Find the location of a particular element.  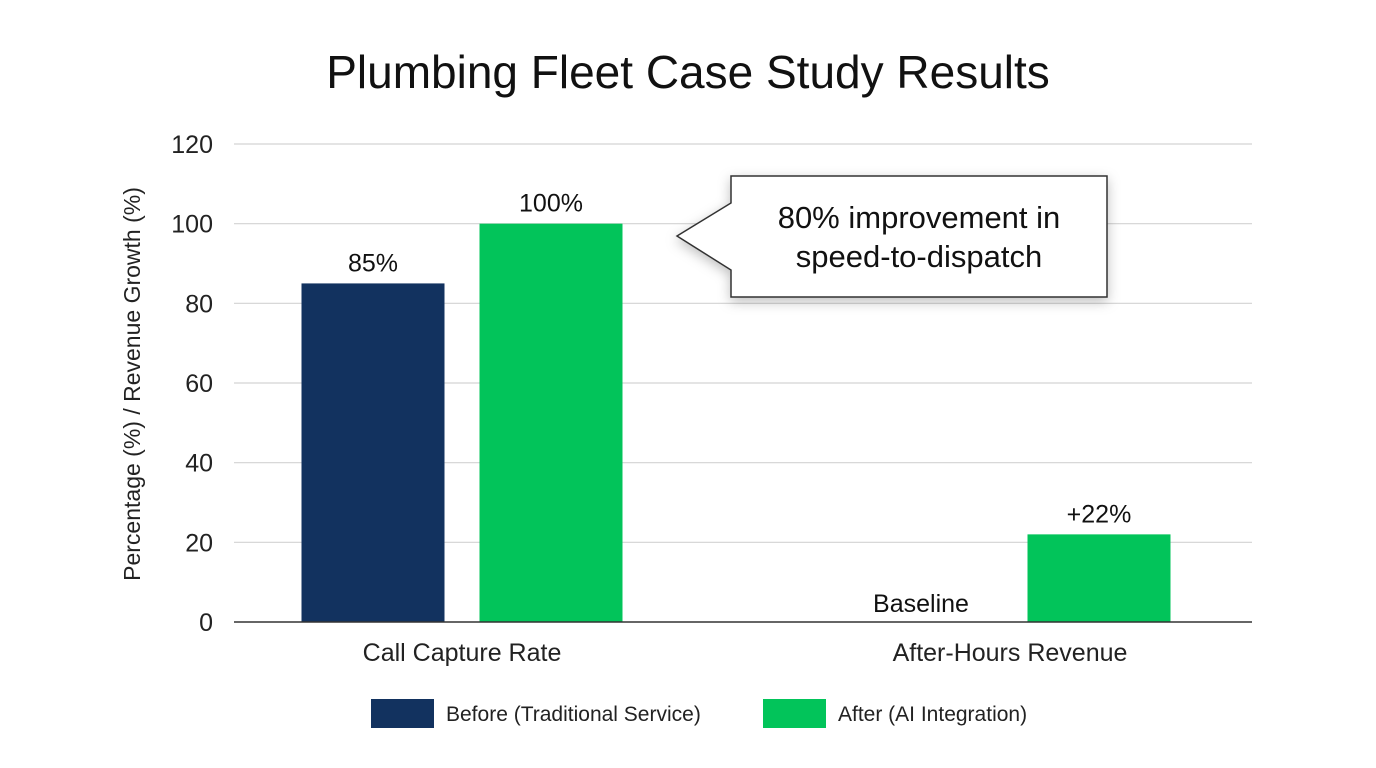

legend-label: After (AI Integration) is located at coordinates (932, 714).